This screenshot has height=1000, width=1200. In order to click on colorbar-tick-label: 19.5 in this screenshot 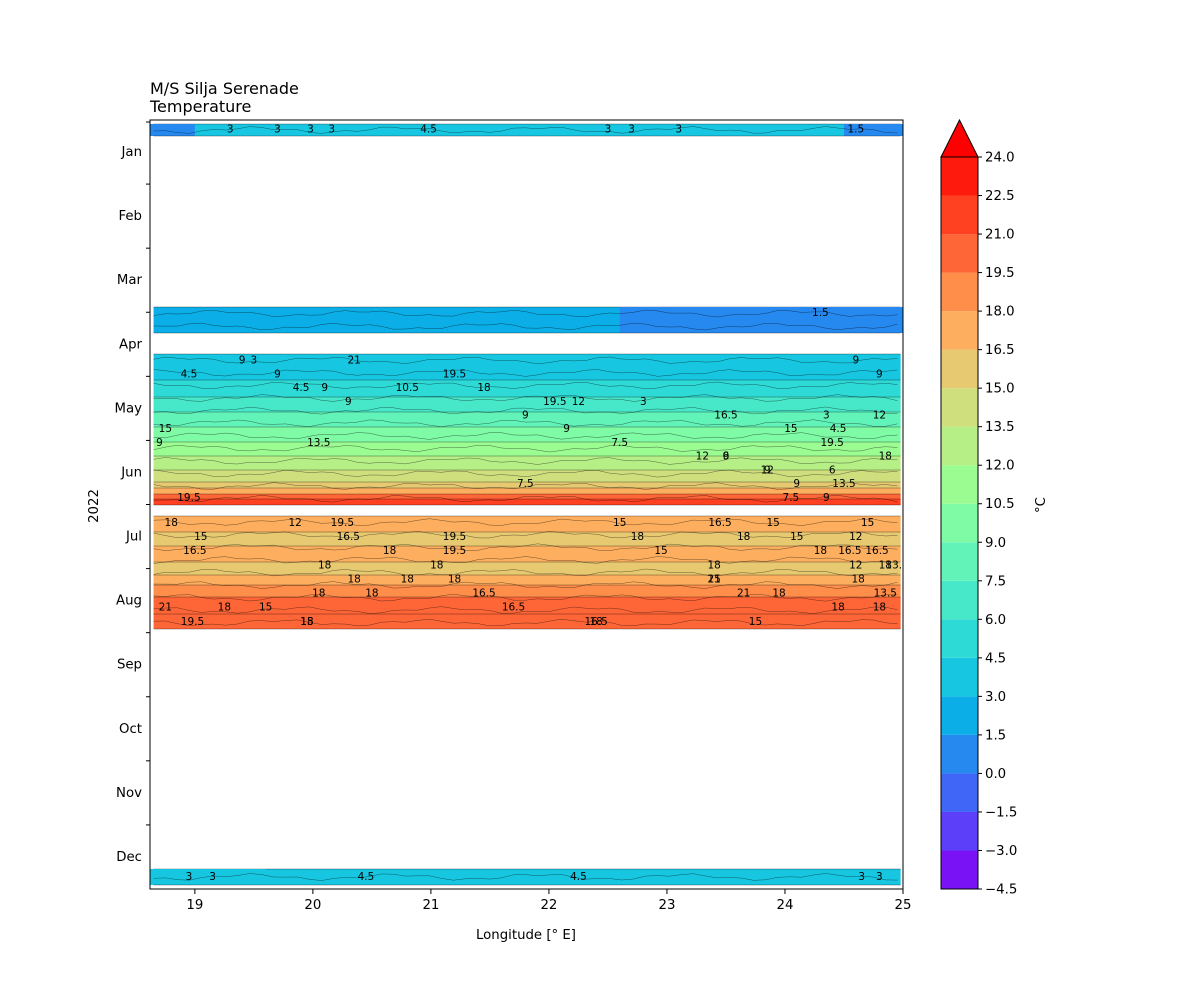, I will do `click(1000, 273)`.